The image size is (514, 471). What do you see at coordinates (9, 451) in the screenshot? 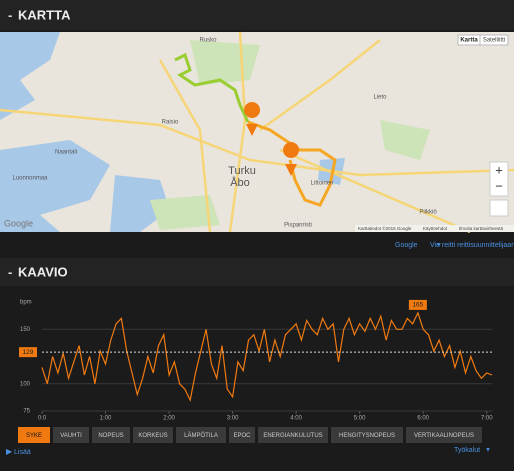
I see `more-icon: ▶` at bounding box center [9, 451].